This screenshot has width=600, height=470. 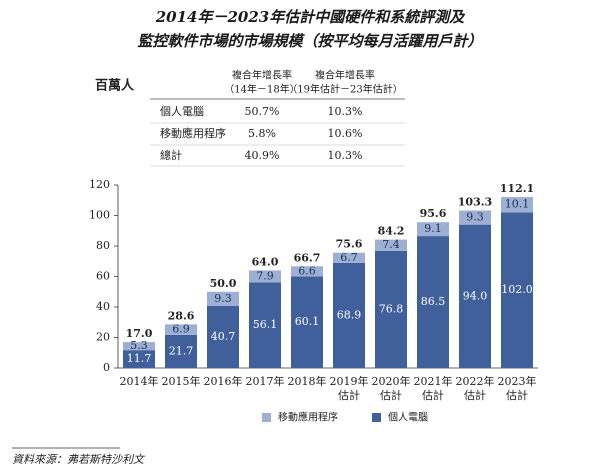 What do you see at coordinates (349, 244) in the screenshot?
I see `total-label: 75.6` at bounding box center [349, 244].